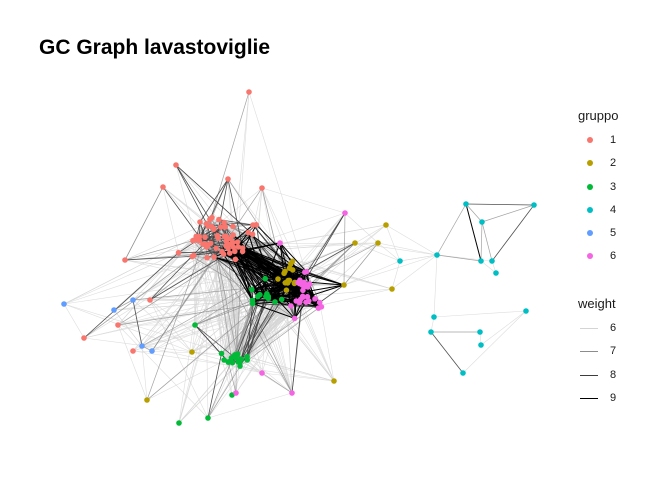 This screenshot has height=480, width=672. What do you see at coordinates (613, 397) in the screenshot?
I see `weight-legend-label: 9` at bounding box center [613, 397].